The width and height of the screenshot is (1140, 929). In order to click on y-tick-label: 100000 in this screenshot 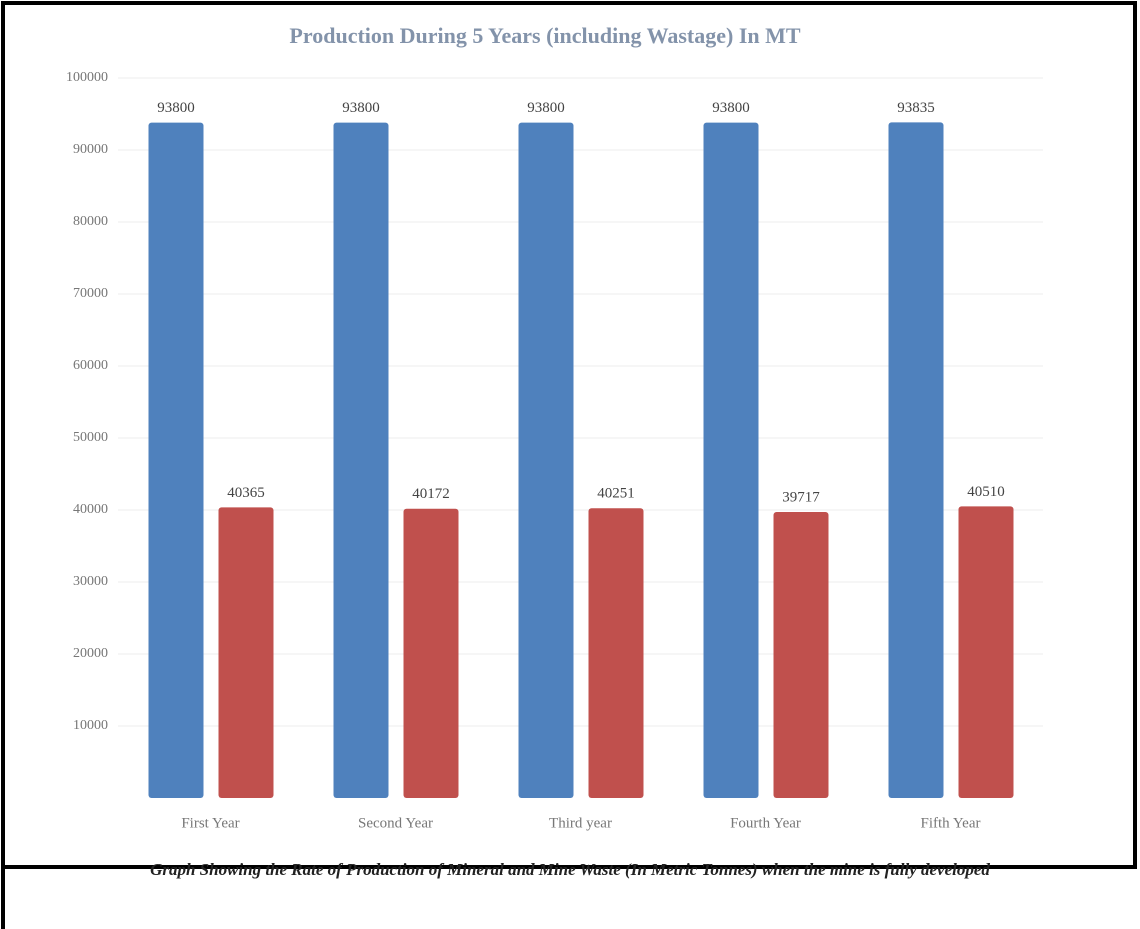, I will do `click(87, 77)`.